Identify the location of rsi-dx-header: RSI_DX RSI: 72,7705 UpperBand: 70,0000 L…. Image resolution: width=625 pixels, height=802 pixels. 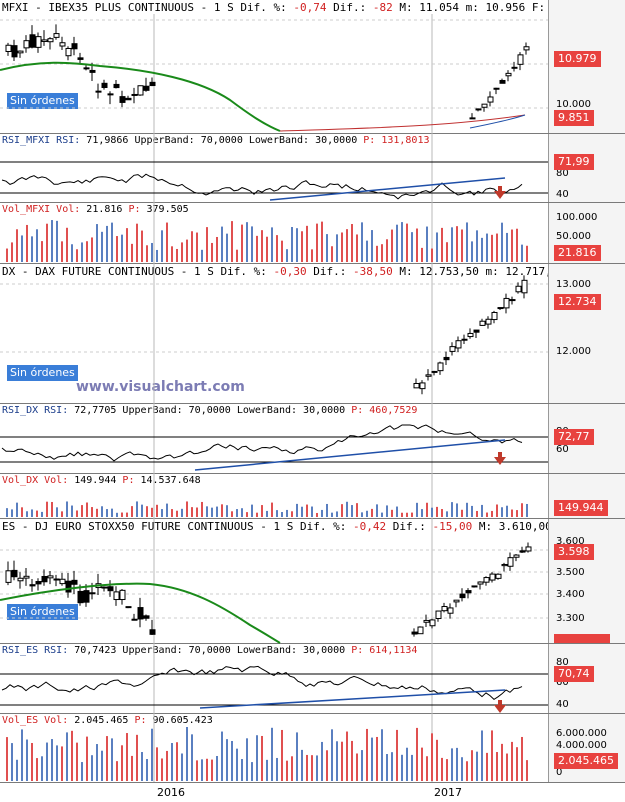
(210, 410).